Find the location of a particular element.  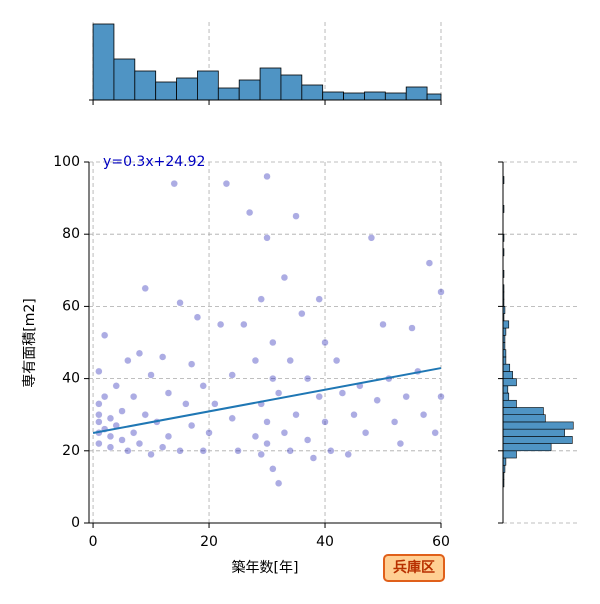

badge-button is located at coordinates (414, 568).